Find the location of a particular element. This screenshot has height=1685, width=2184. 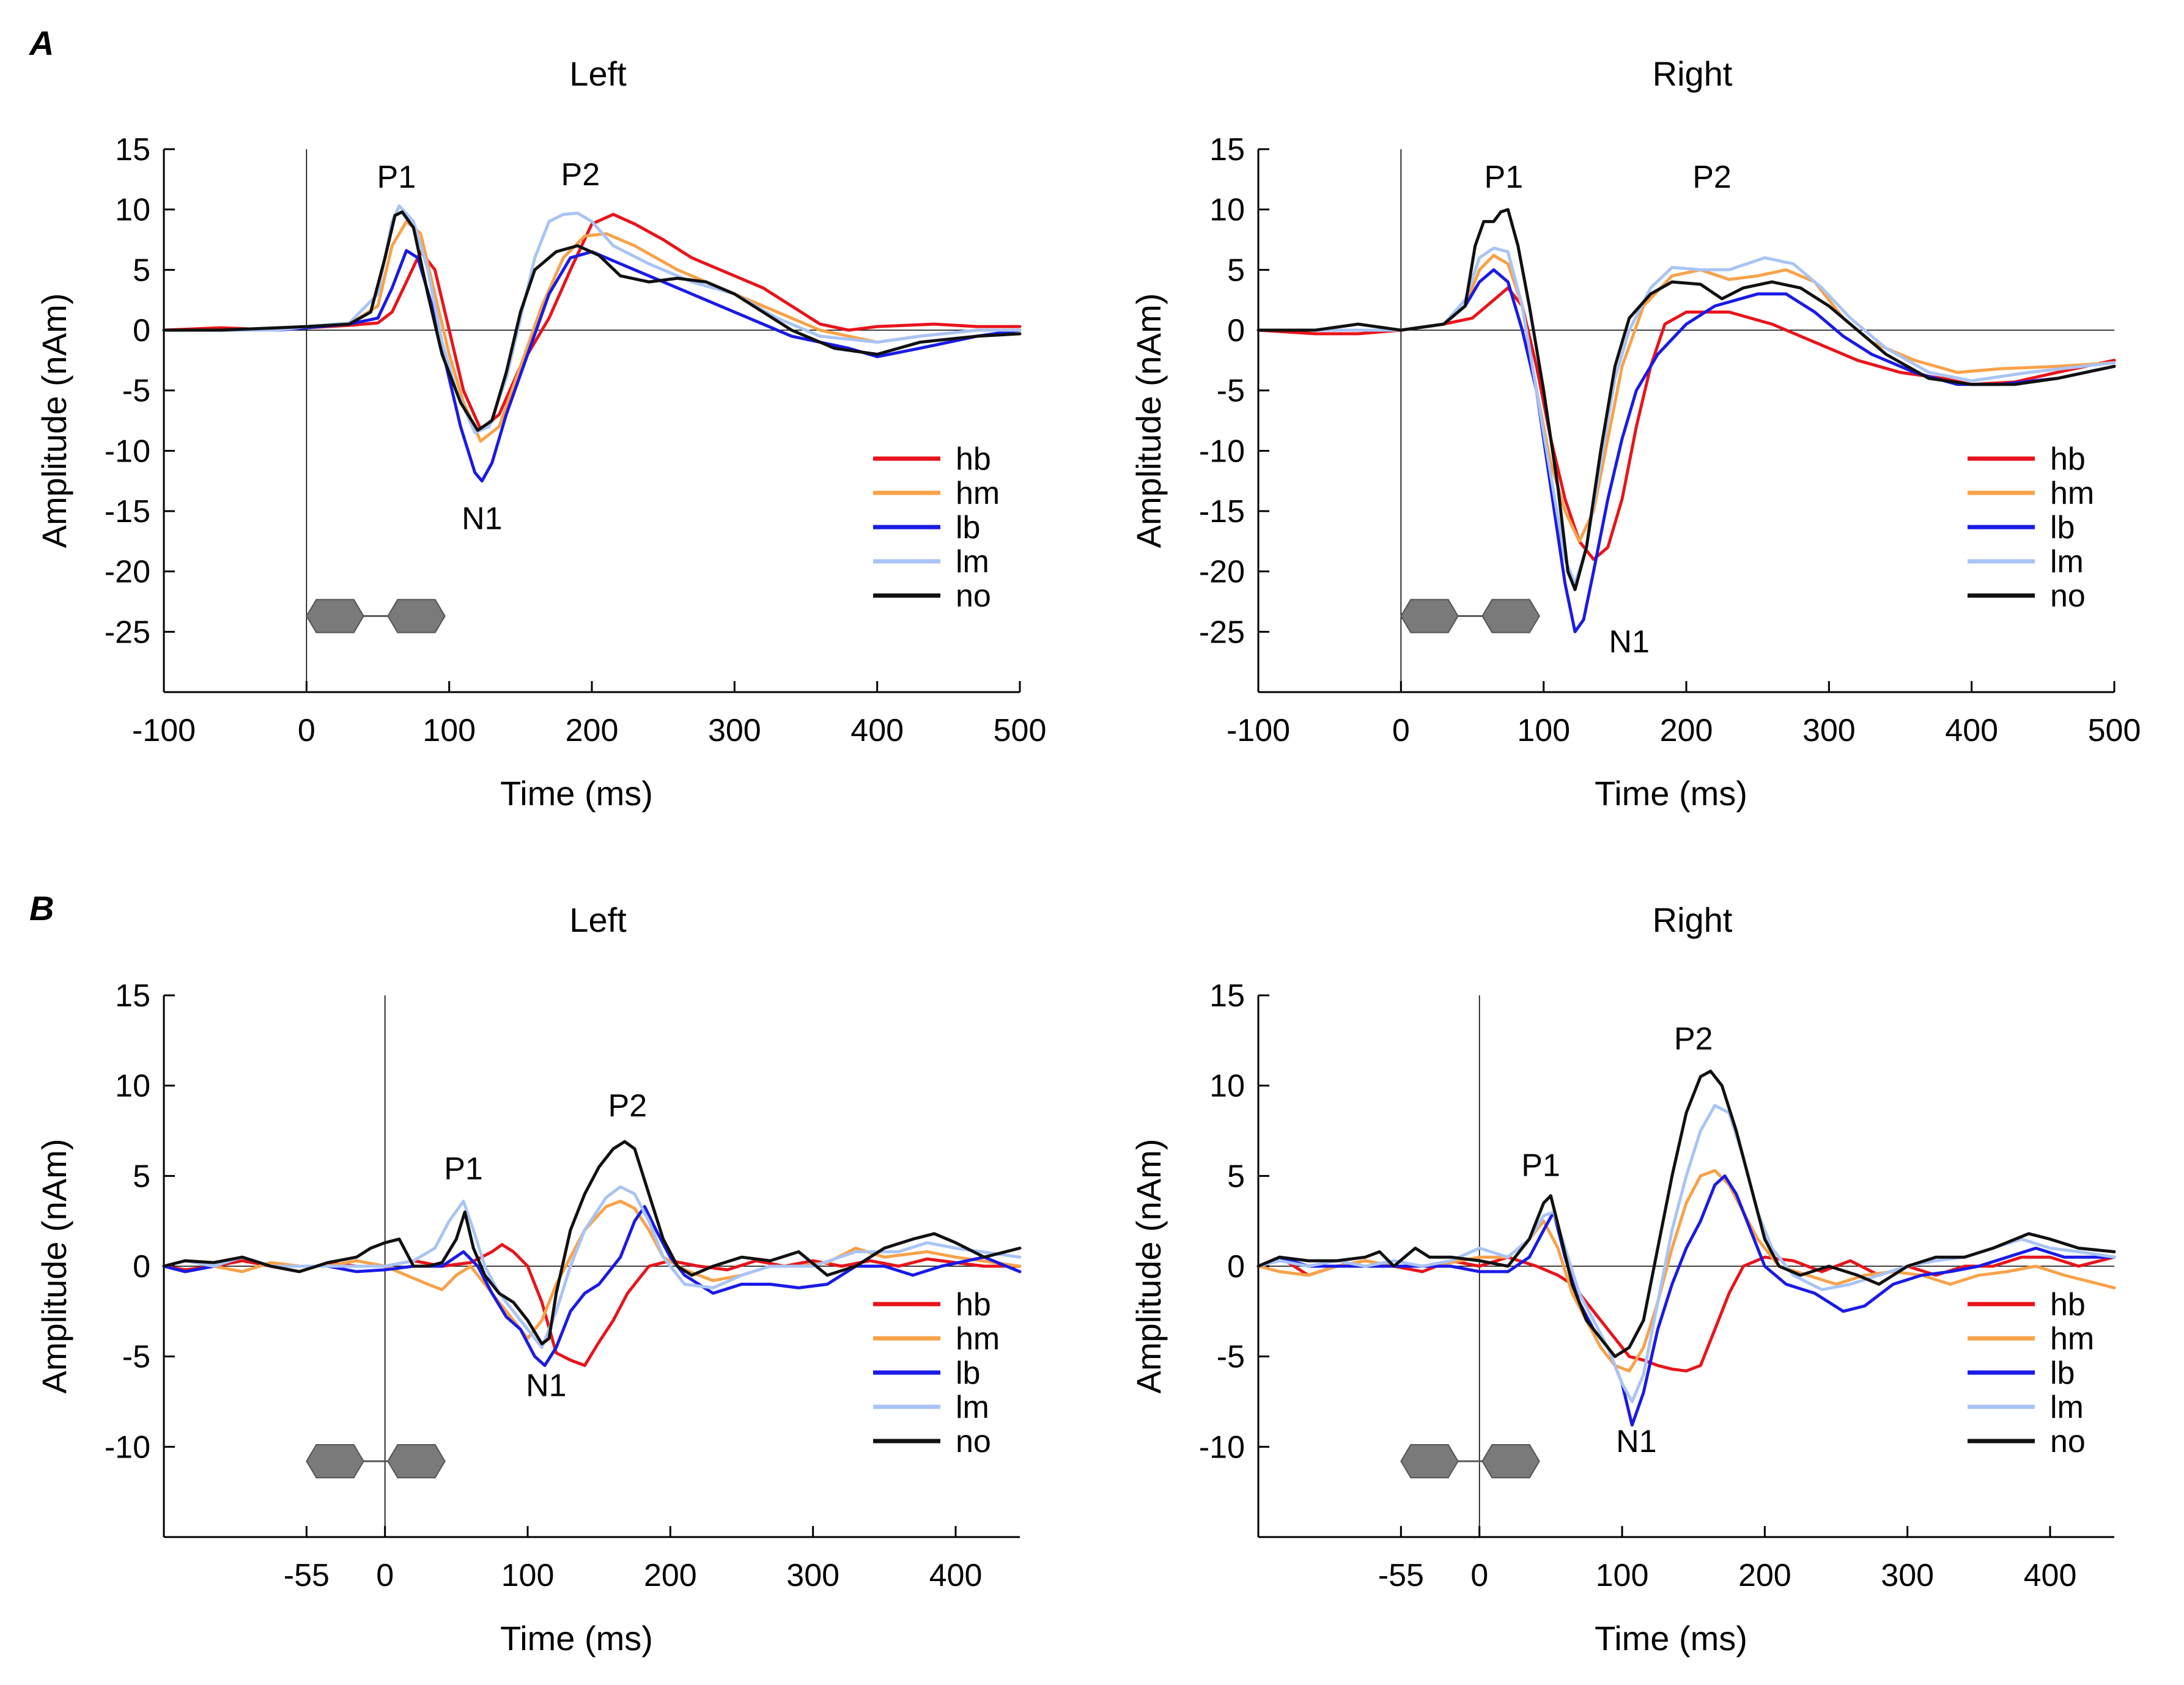

panel-label-a: A is located at coordinates (41, 43).